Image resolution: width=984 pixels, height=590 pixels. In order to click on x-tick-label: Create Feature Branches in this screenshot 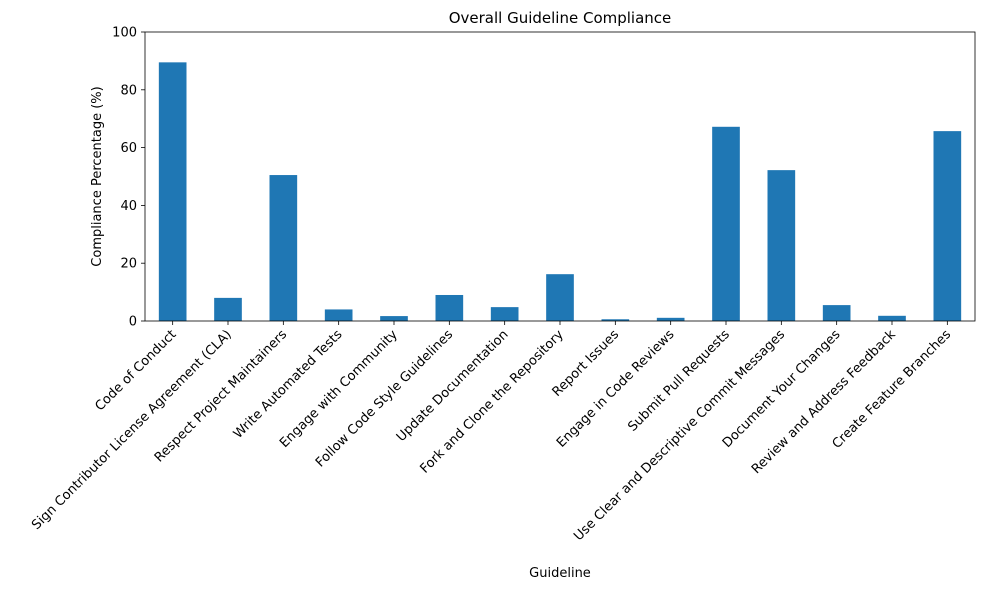, I will do `click(892, 389)`.